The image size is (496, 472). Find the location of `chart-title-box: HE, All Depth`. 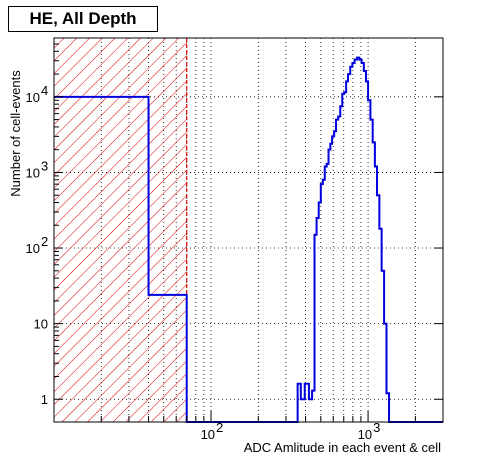

chart-title-box: HE, All Depth is located at coordinates (83, 19).